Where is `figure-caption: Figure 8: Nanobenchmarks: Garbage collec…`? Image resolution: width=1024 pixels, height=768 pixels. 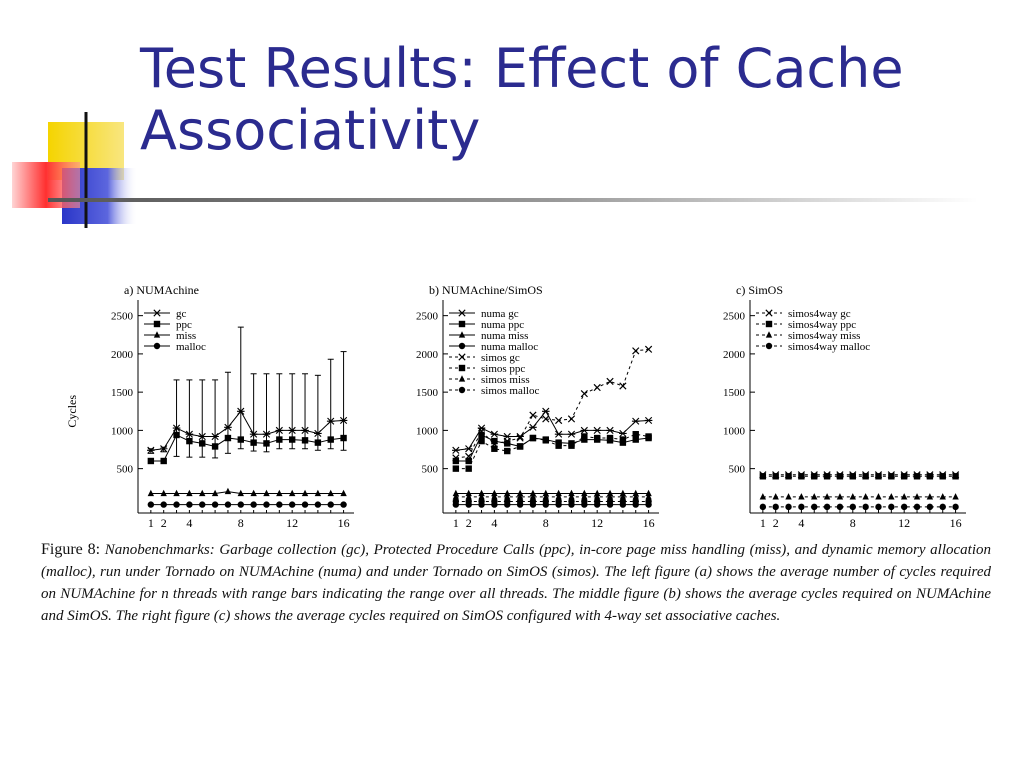
figure-caption: Figure 8: Nanobenchmarks: Garbage collec… is located at coordinates (516, 583).